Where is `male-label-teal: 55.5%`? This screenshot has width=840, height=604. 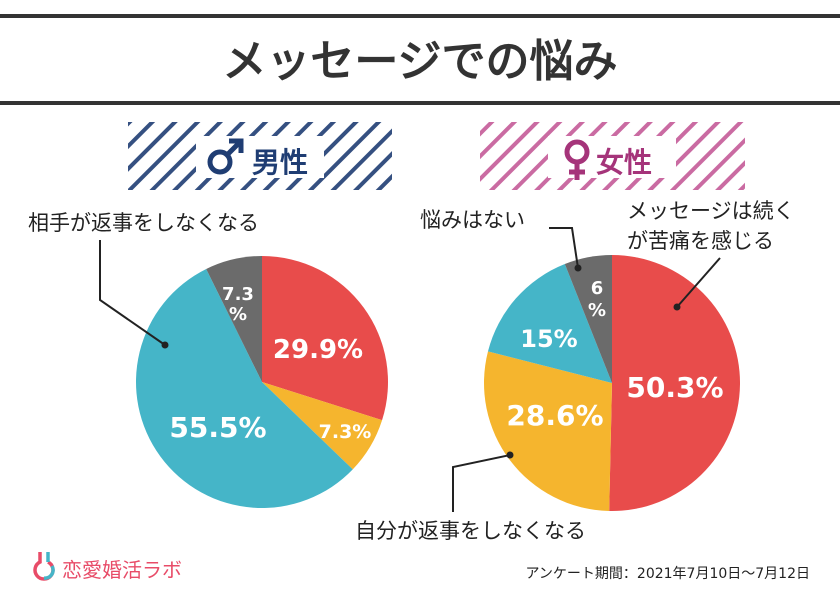 male-label-teal: 55.5% is located at coordinates (217, 427).